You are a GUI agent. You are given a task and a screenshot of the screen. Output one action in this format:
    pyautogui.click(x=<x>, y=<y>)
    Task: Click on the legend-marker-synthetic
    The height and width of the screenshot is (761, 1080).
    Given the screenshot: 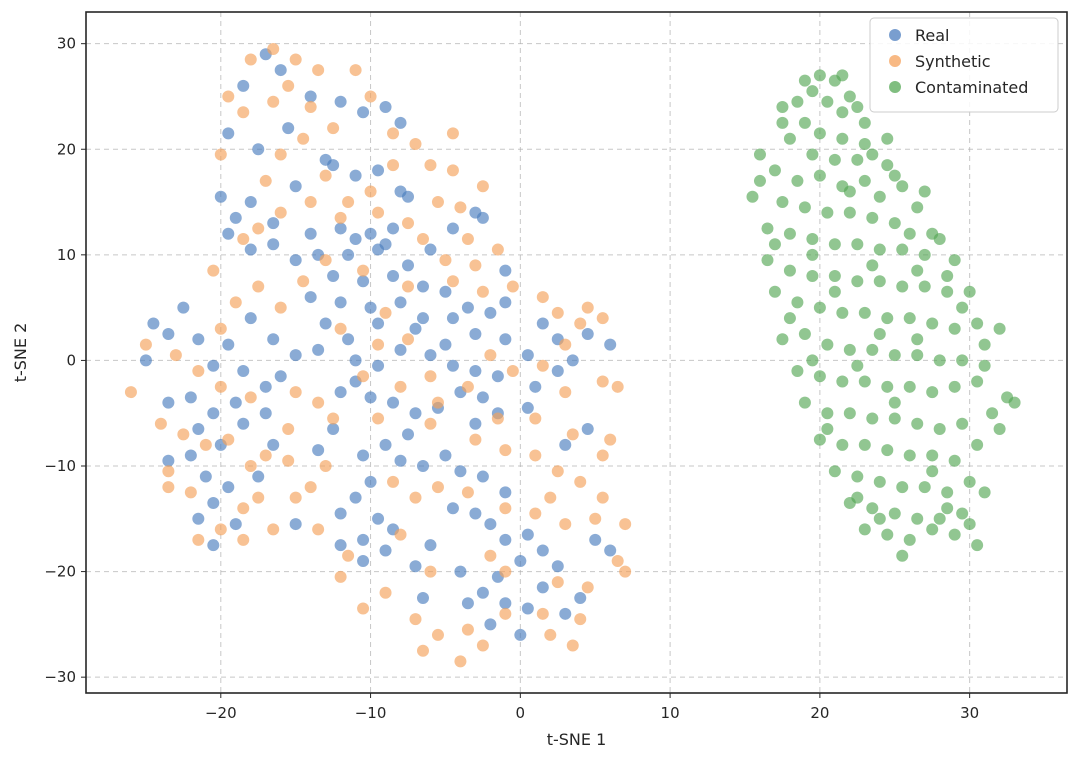 What is the action you would take?
    pyautogui.click(x=895, y=61)
    